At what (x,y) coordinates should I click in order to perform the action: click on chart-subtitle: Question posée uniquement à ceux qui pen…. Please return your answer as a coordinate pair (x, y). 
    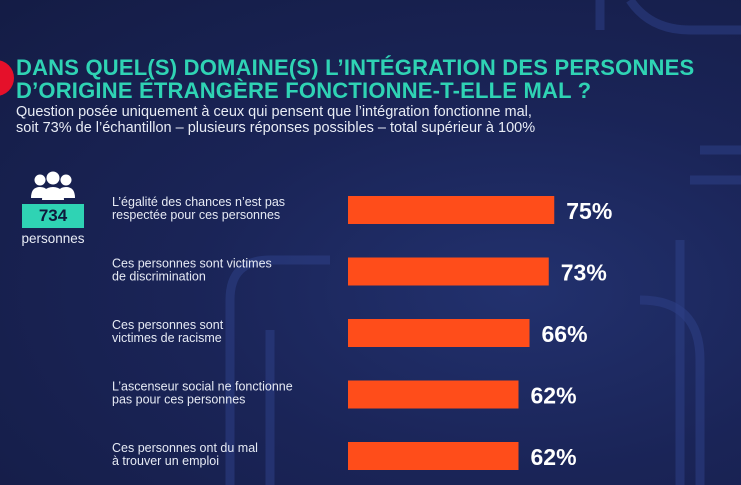
    Looking at the image, I should click on (376, 120).